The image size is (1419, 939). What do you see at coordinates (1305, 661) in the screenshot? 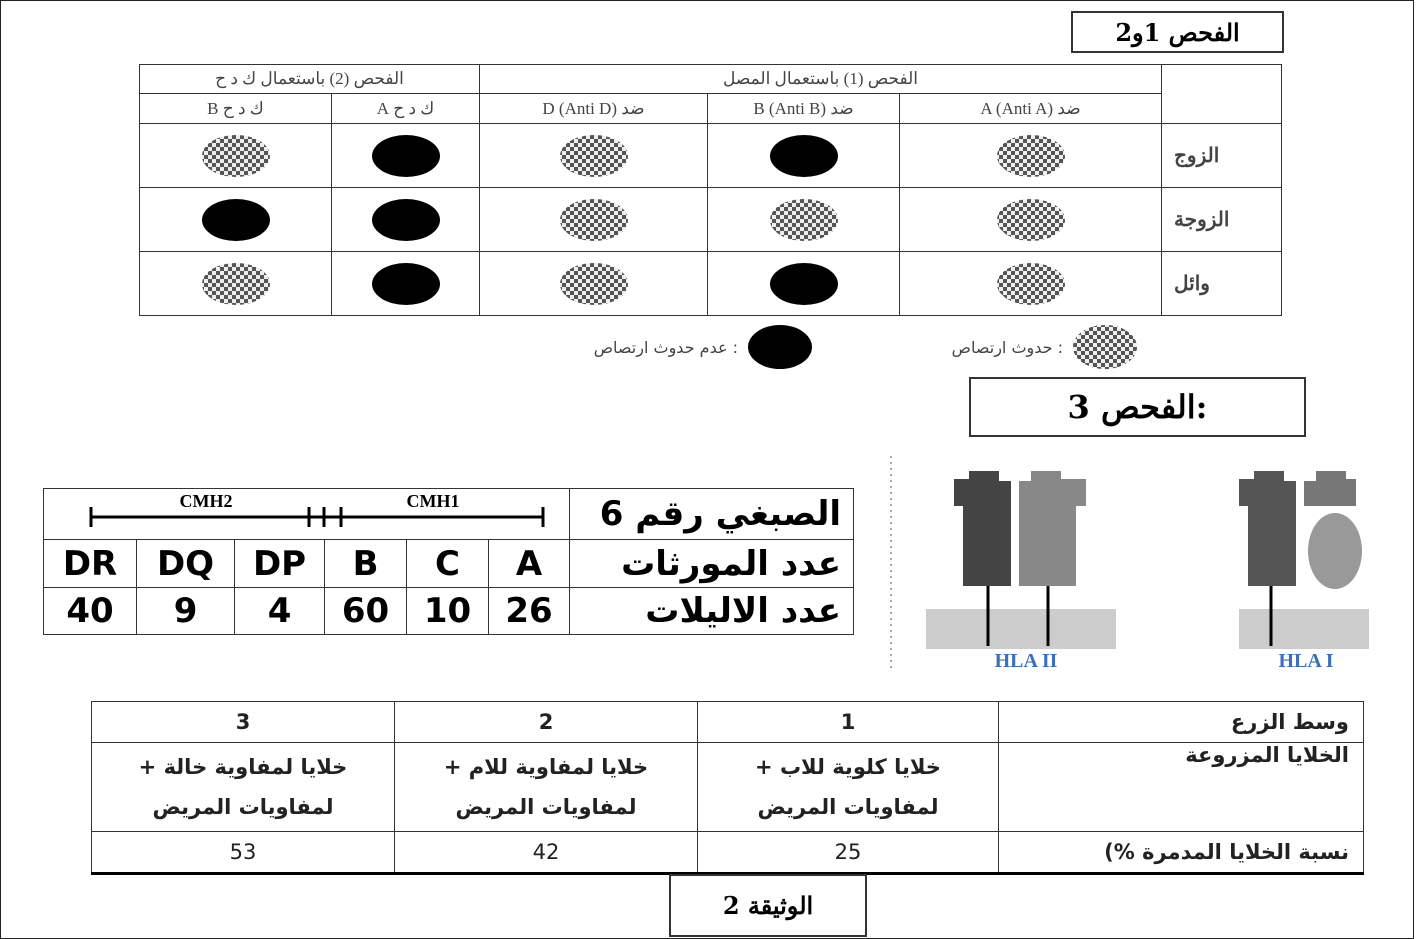
I see `hla1-label: HLA I` at bounding box center [1305, 661].